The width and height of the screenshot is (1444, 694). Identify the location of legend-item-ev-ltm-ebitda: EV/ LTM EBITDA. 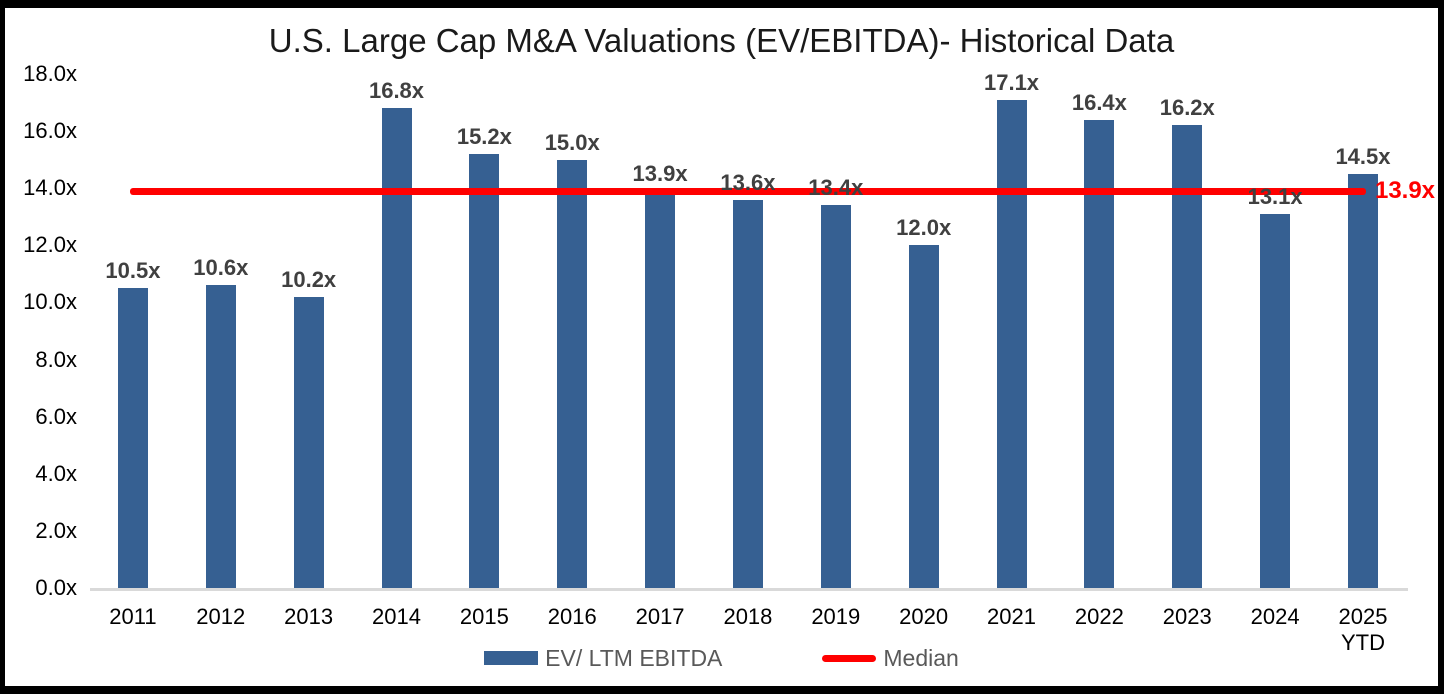
(603, 658).